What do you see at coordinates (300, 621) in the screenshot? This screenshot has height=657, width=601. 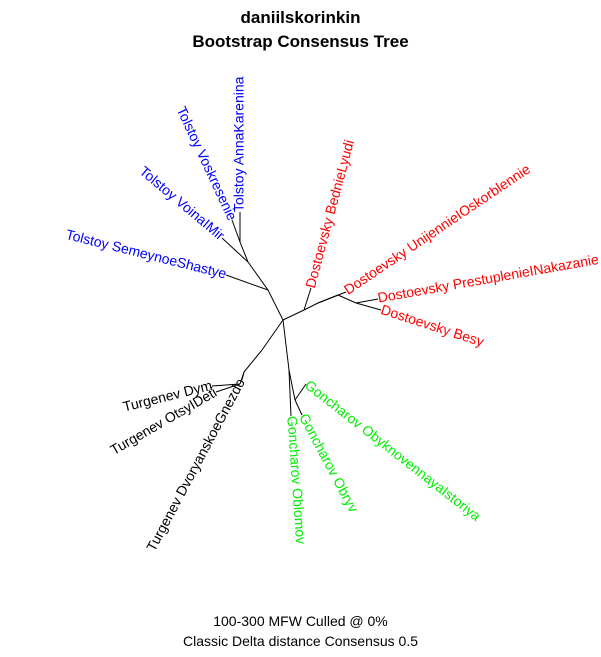 I see `footer-settings: 100-300 MFW Culled @ 0%` at bounding box center [300, 621].